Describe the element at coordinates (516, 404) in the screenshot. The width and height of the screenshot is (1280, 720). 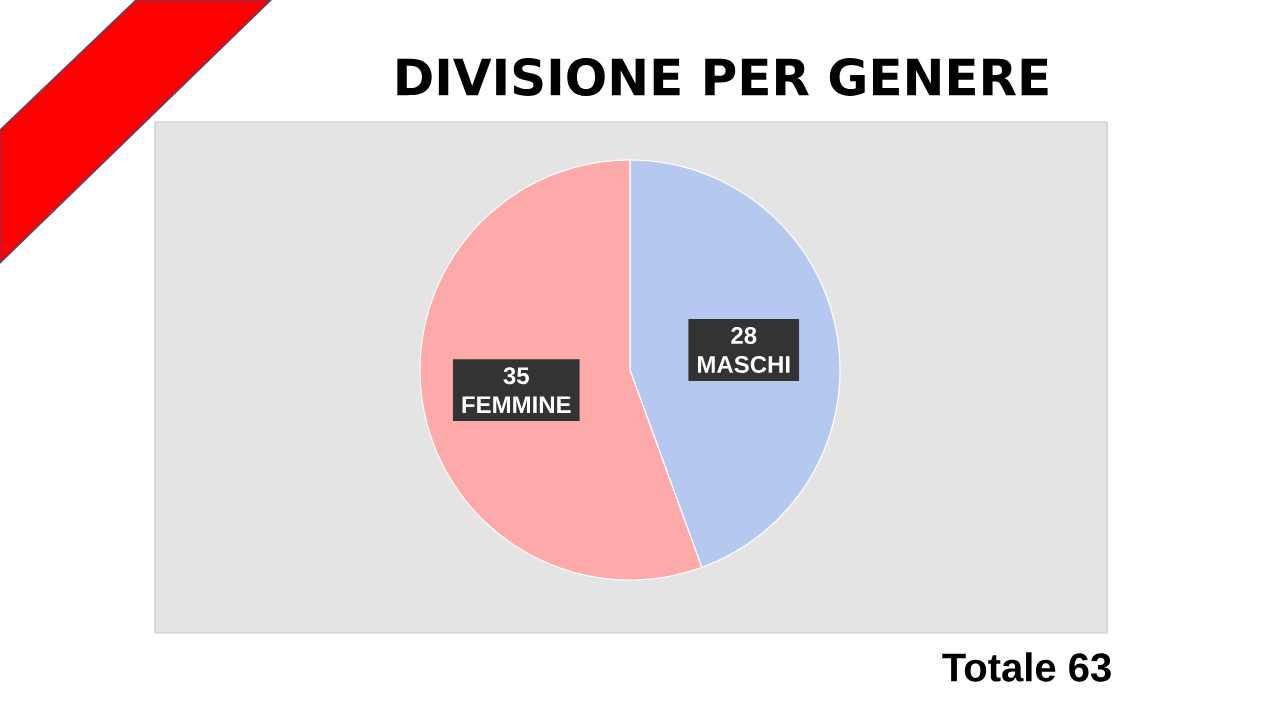
I see `slice-label: FEMMINE` at that location.